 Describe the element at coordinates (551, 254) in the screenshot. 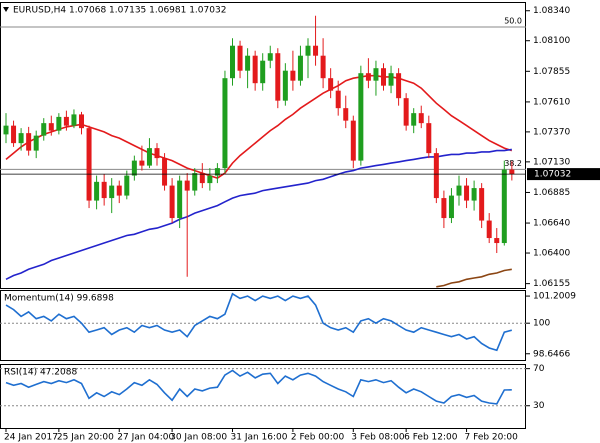

I see `y-tick-label: 1.06400` at that location.